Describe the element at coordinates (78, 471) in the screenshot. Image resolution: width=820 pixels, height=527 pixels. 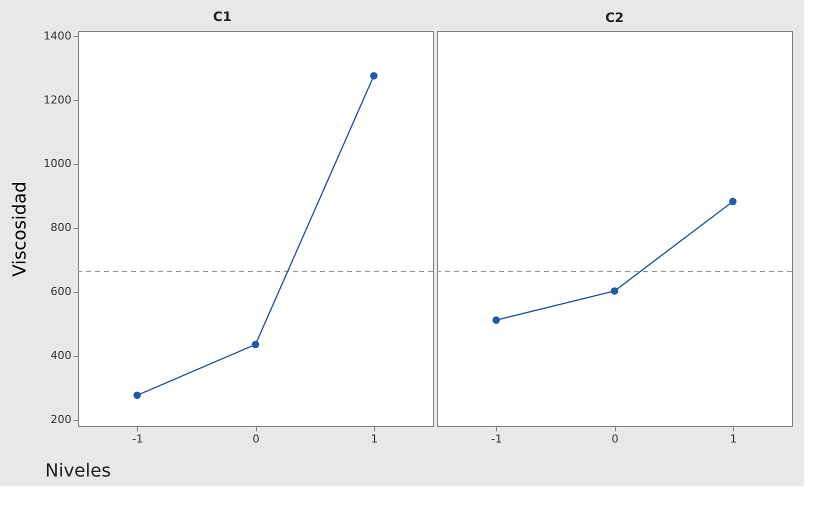
I see `x-axis-title: Niveles` at that location.